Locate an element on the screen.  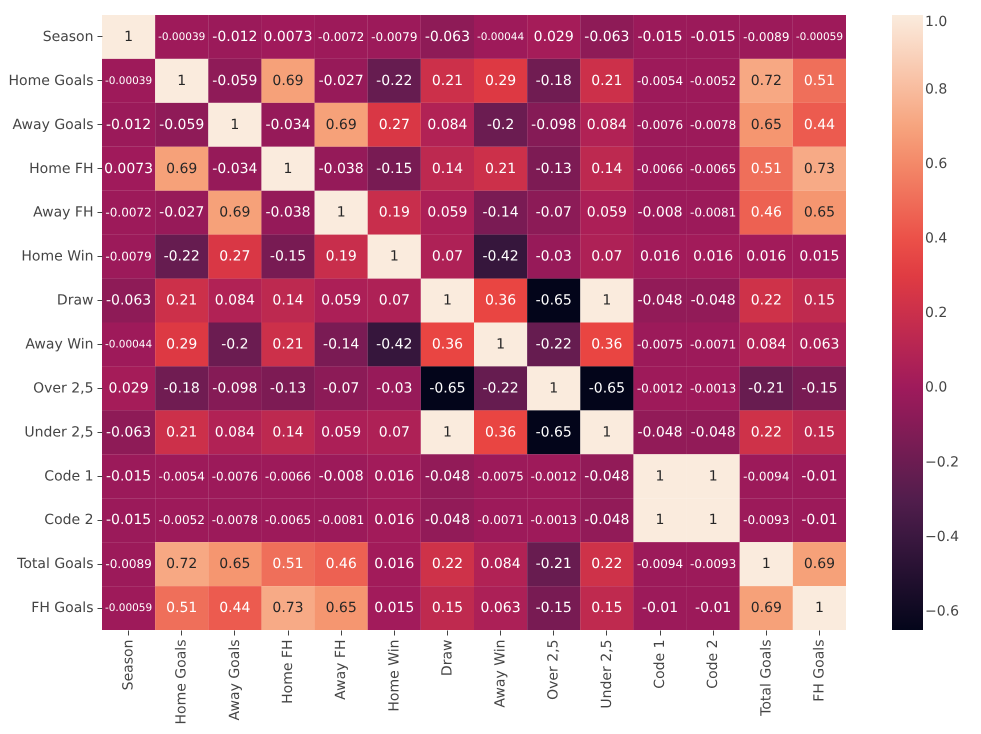
data-label: -0.0065 is located at coordinates (288, 520).